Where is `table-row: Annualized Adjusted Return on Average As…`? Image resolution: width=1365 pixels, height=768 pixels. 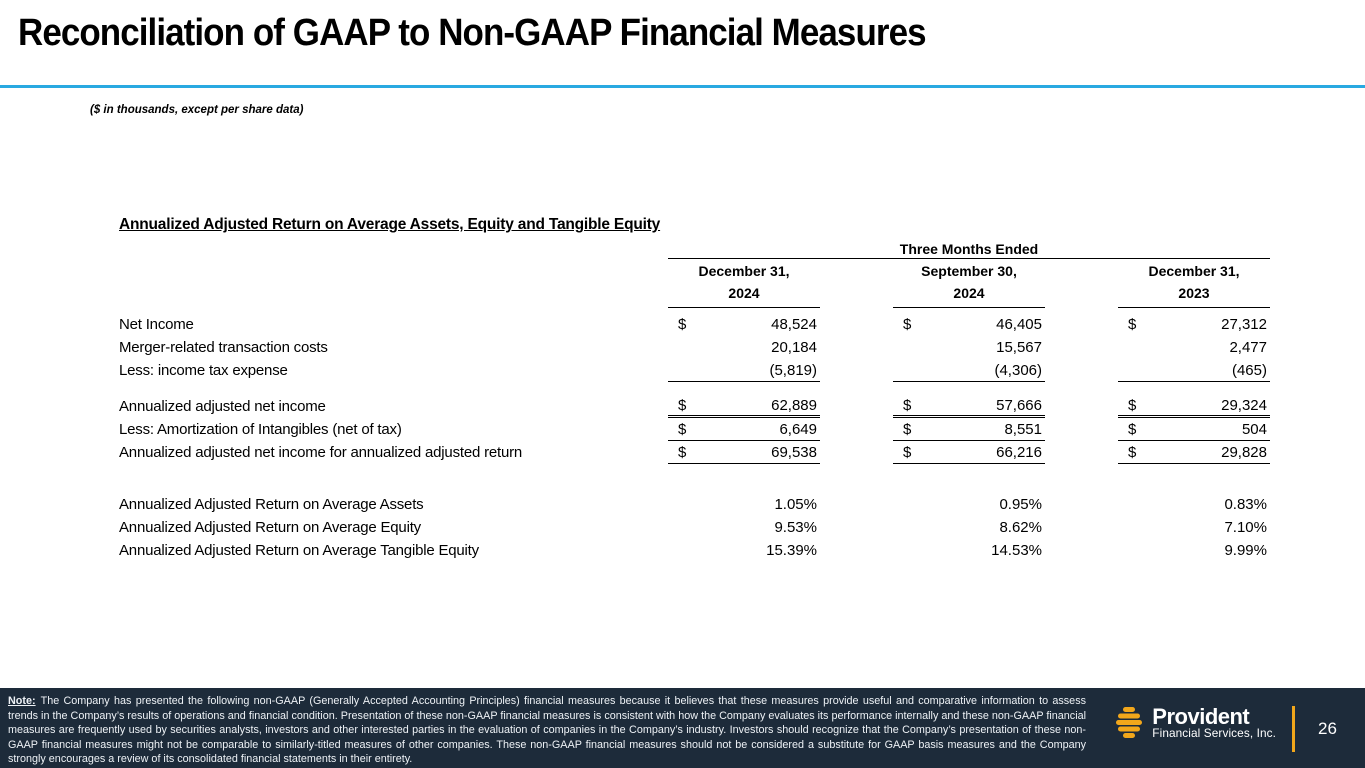
table-row: Annualized Adjusted Return on Average As… is located at coordinates (694, 504).